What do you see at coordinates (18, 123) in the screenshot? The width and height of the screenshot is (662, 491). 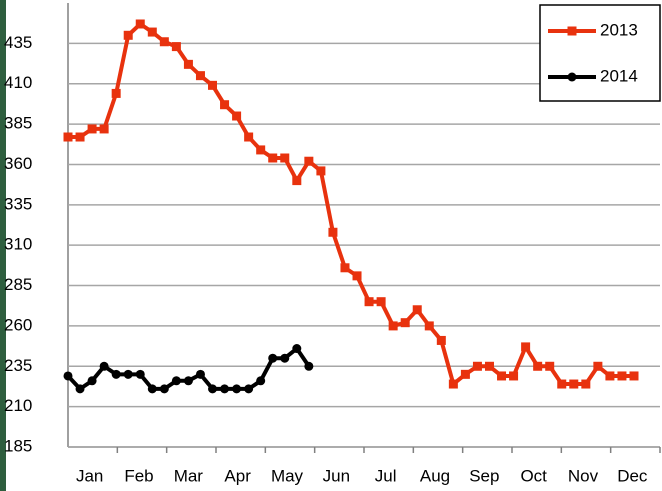 I see `y-tick-label: 385` at bounding box center [18, 123].